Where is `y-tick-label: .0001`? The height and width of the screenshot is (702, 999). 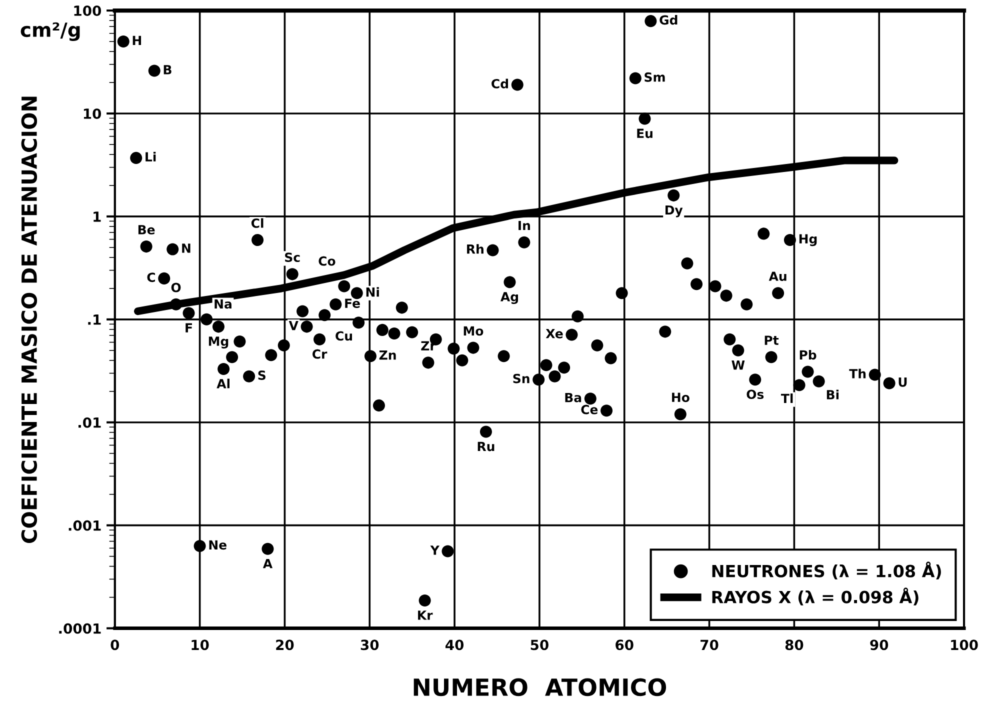 y-tick-label: .0001 is located at coordinates (80, 628).